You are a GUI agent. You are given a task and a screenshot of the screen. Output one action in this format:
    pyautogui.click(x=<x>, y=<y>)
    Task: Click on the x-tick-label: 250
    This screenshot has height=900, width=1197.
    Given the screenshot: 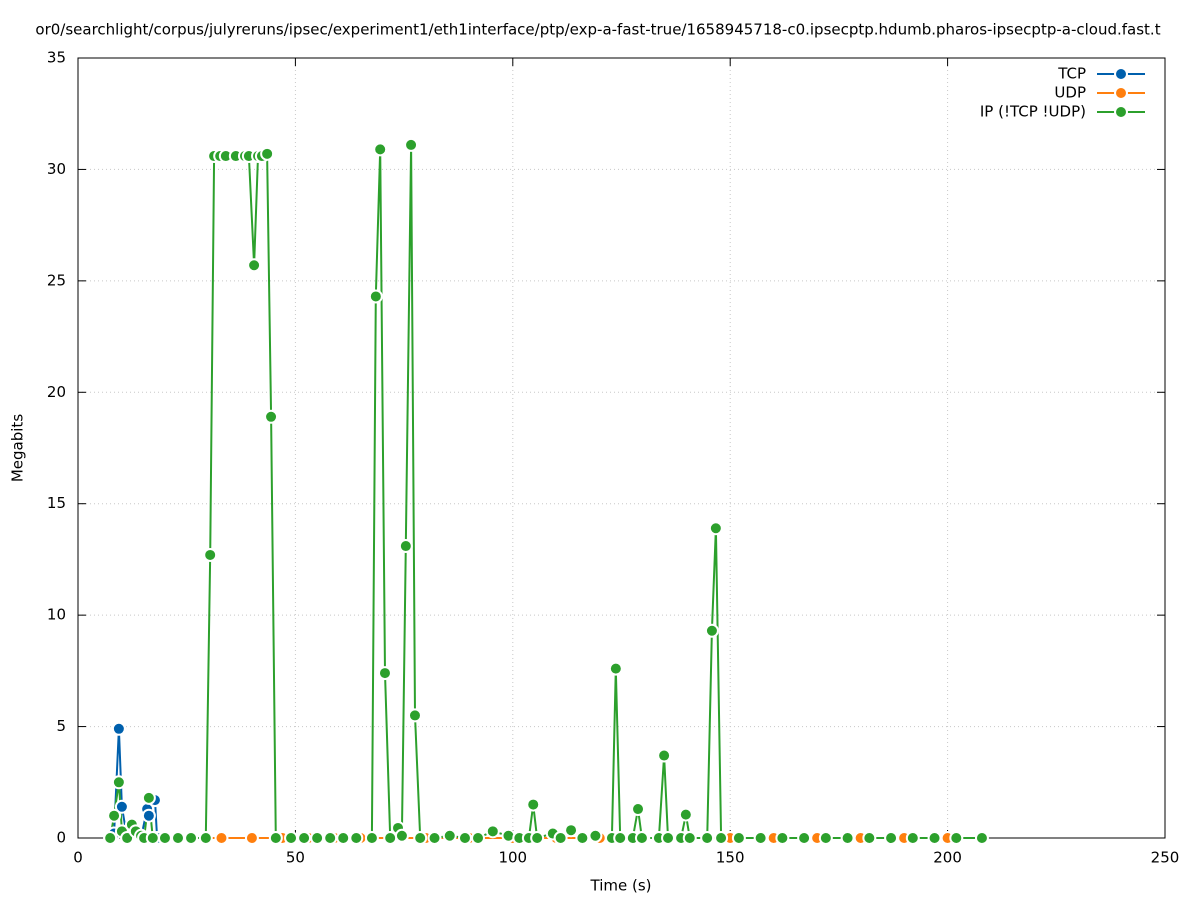 What is the action you would take?
    pyautogui.click(x=1165, y=858)
    